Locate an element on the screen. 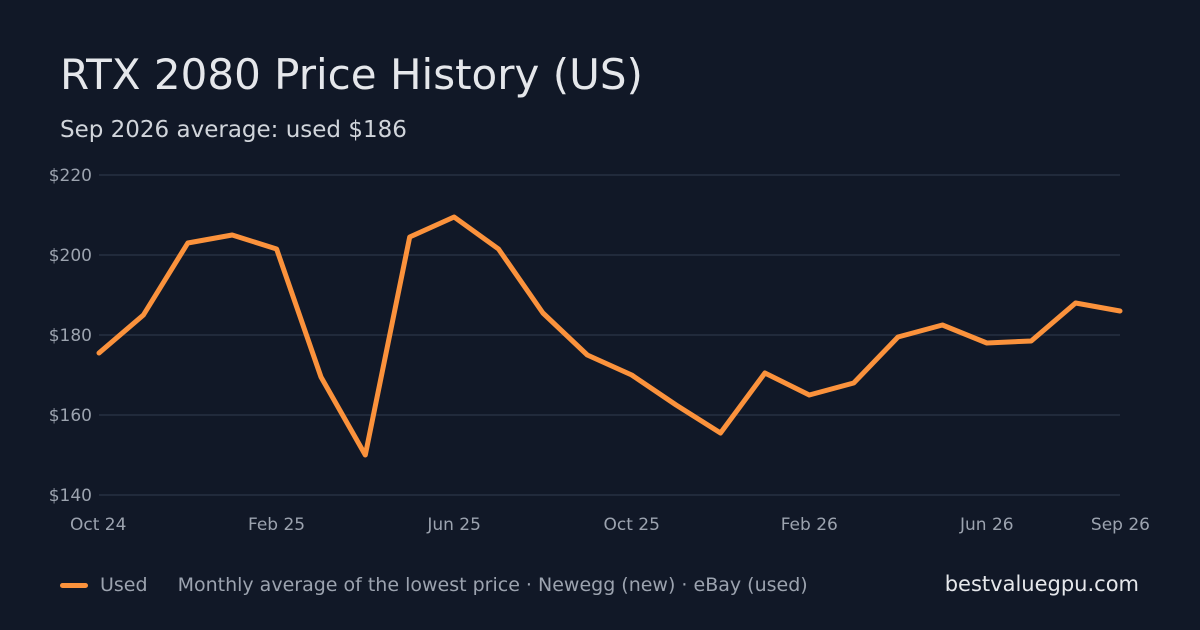 This screenshot has height=630, width=1200. chart-subtitle: Sep 2026 average: used $186 is located at coordinates (233, 130).